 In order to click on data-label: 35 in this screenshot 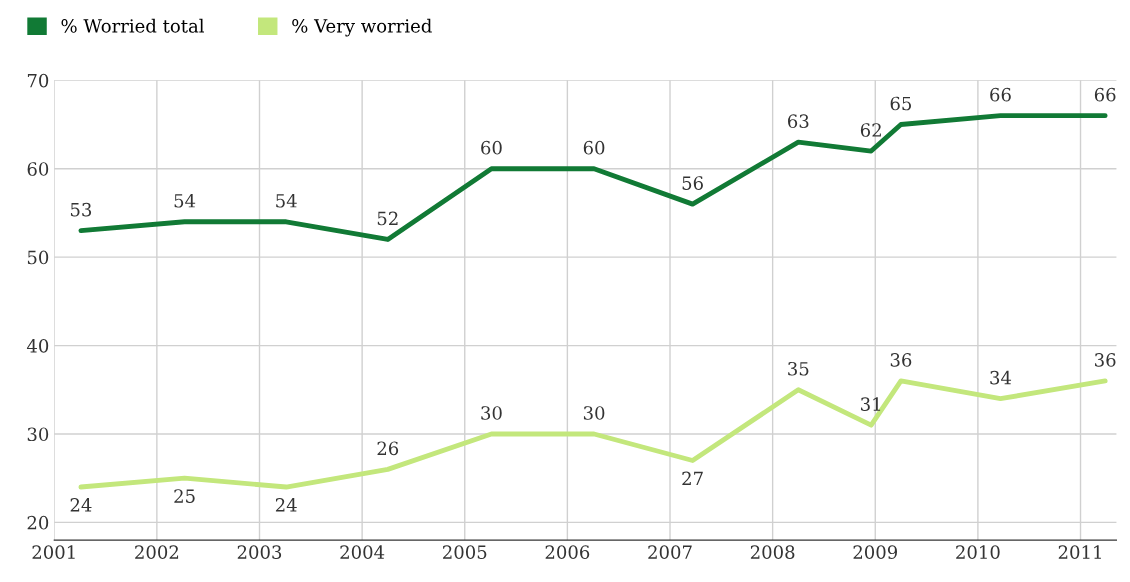, I will do `click(798, 368)`.